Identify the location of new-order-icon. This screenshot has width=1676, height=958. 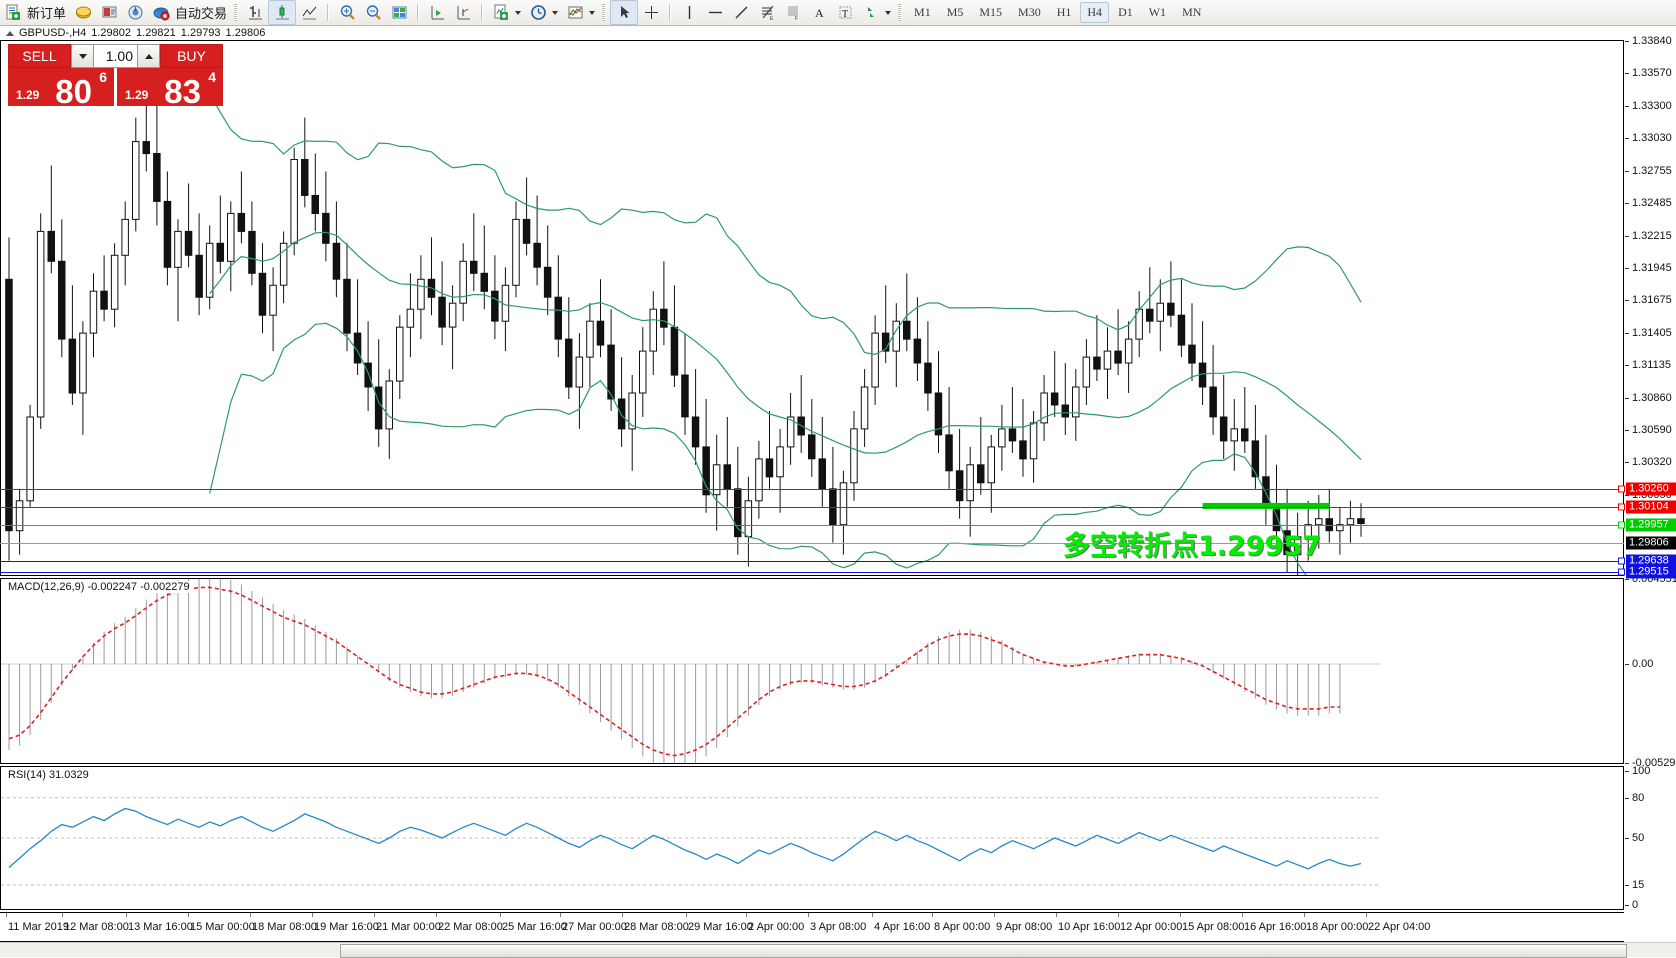
(13, 12).